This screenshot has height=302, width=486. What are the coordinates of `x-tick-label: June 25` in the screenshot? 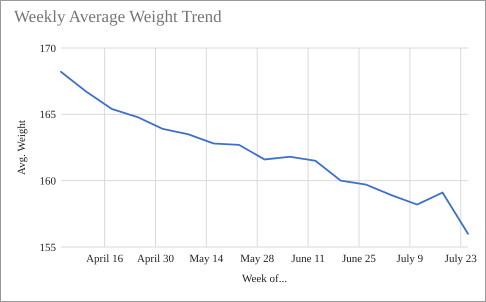 It's located at (359, 259).